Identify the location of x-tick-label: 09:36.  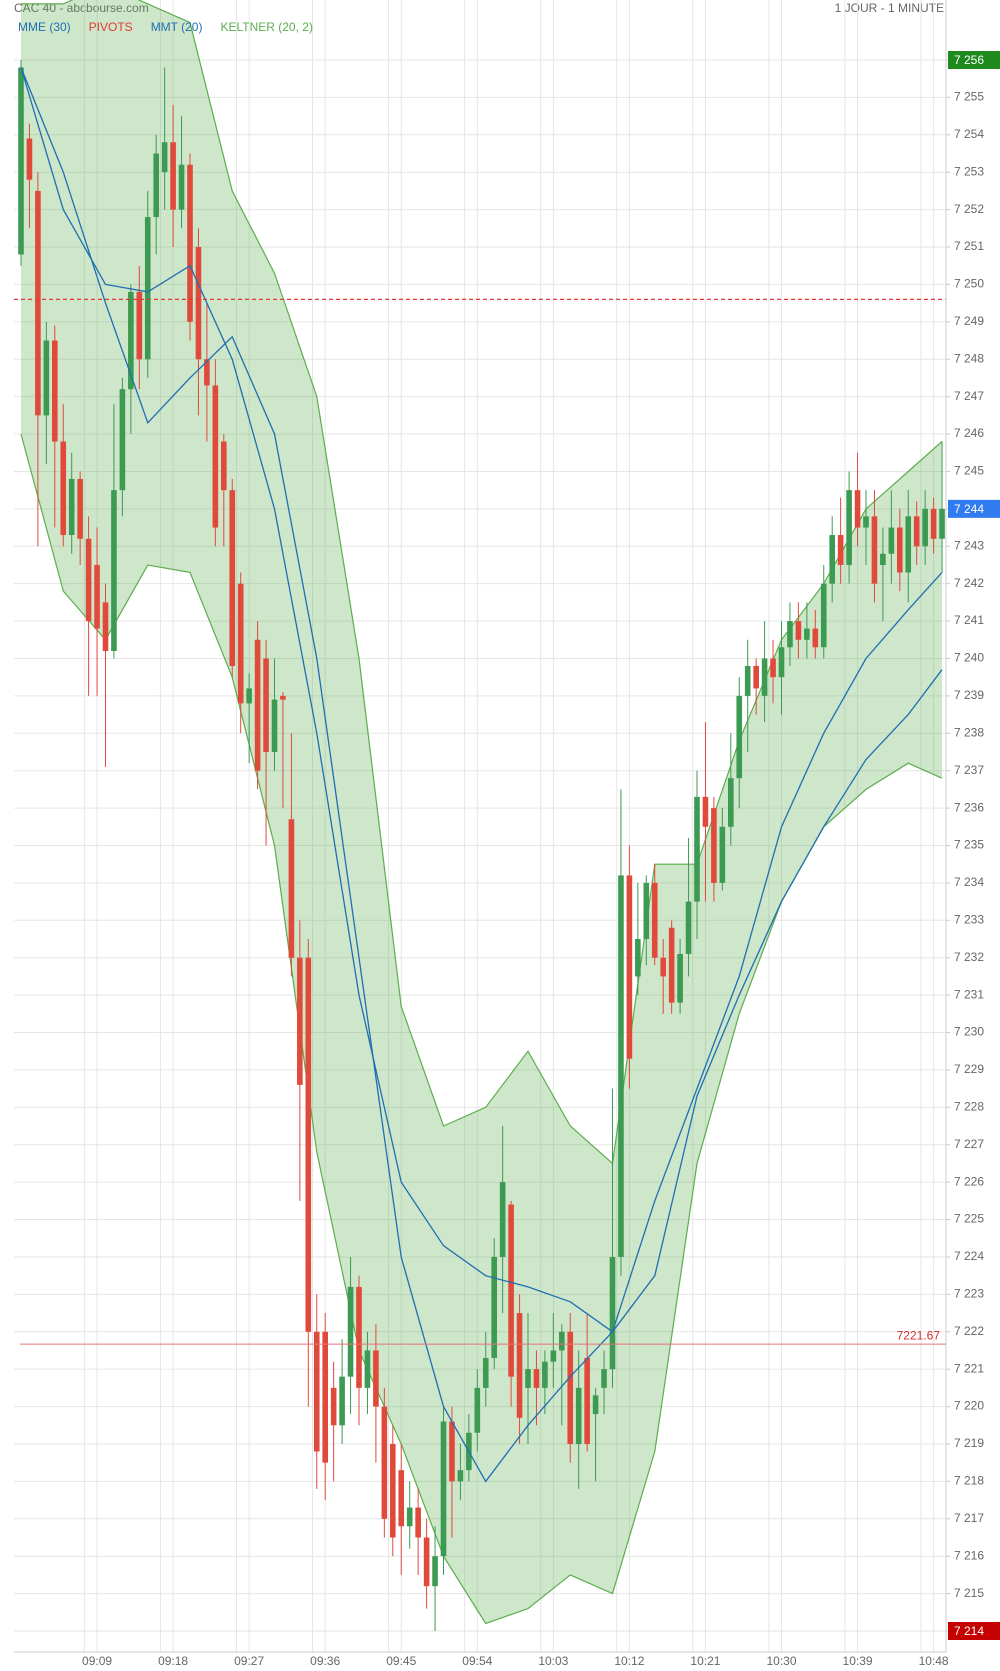
(325, 1661).